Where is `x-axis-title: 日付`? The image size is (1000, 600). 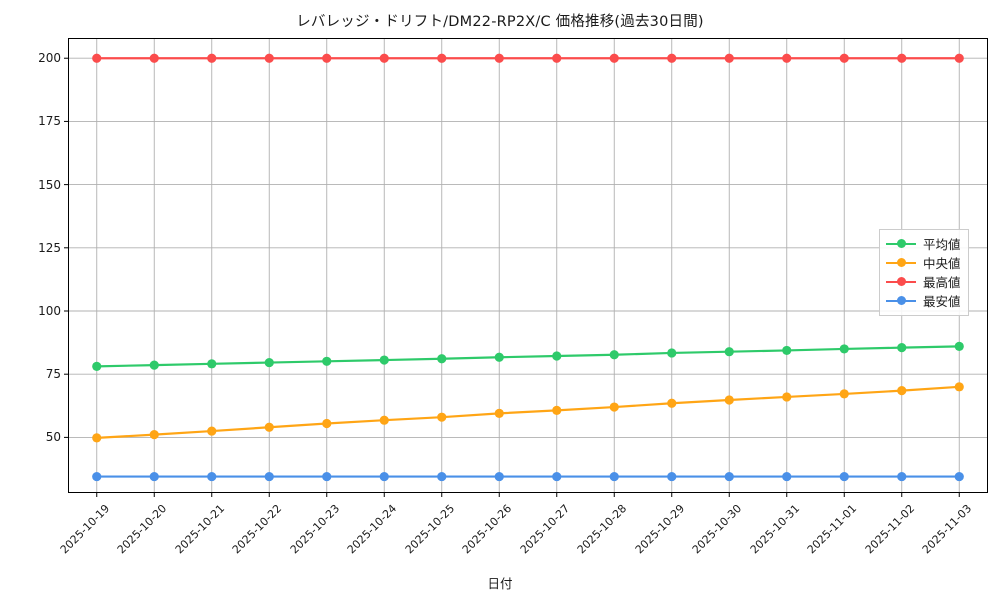 x-axis-title: 日付 is located at coordinates (500, 583).